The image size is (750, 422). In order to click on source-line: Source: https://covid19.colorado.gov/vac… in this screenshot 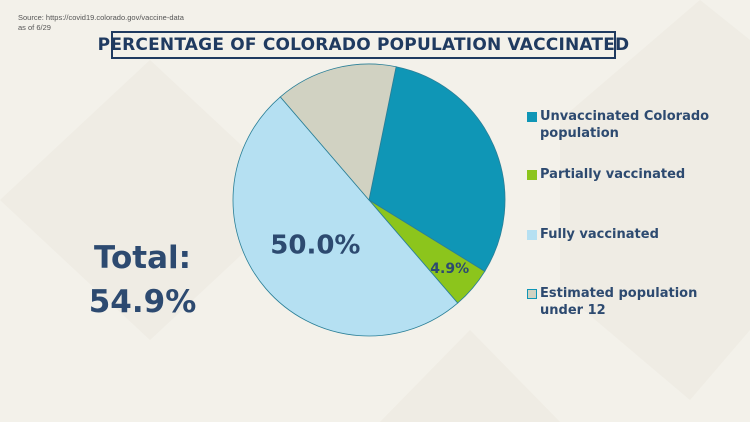, I will do `click(101, 17)`.